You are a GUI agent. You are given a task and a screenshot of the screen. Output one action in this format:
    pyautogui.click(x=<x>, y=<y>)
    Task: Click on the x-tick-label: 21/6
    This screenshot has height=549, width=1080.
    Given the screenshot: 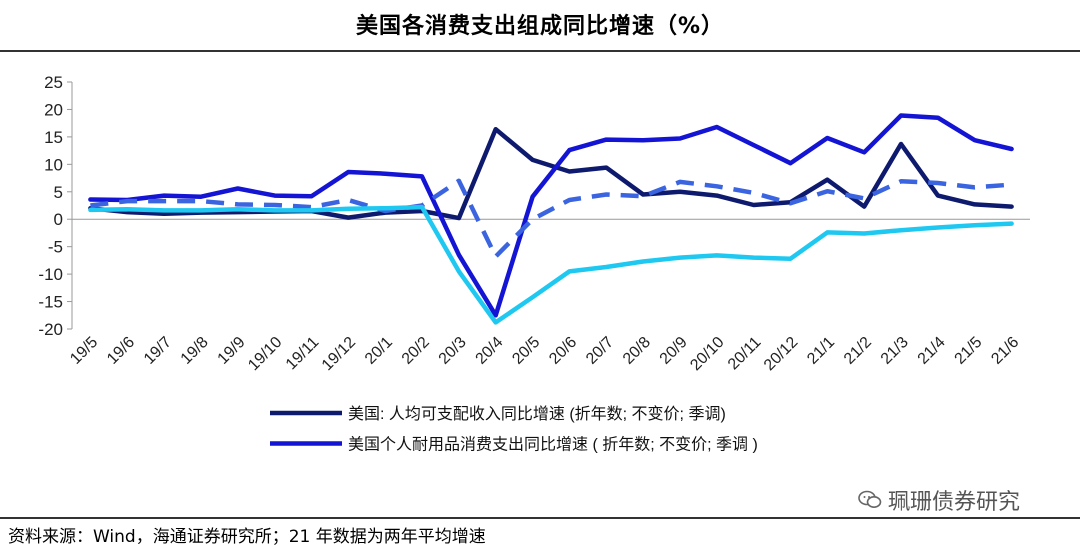 What is the action you would take?
    pyautogui.click(x=1005, y=351)
    